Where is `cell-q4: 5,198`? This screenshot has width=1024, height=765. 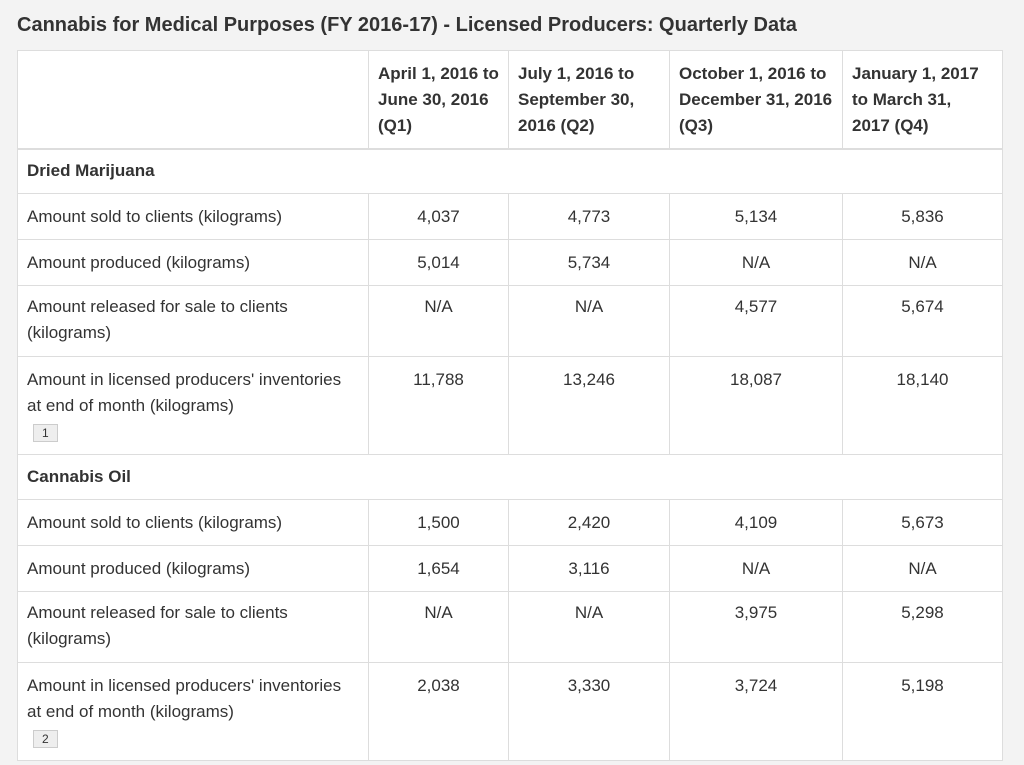 cell-q4: 5,198 is located at coordinates (922, 711).